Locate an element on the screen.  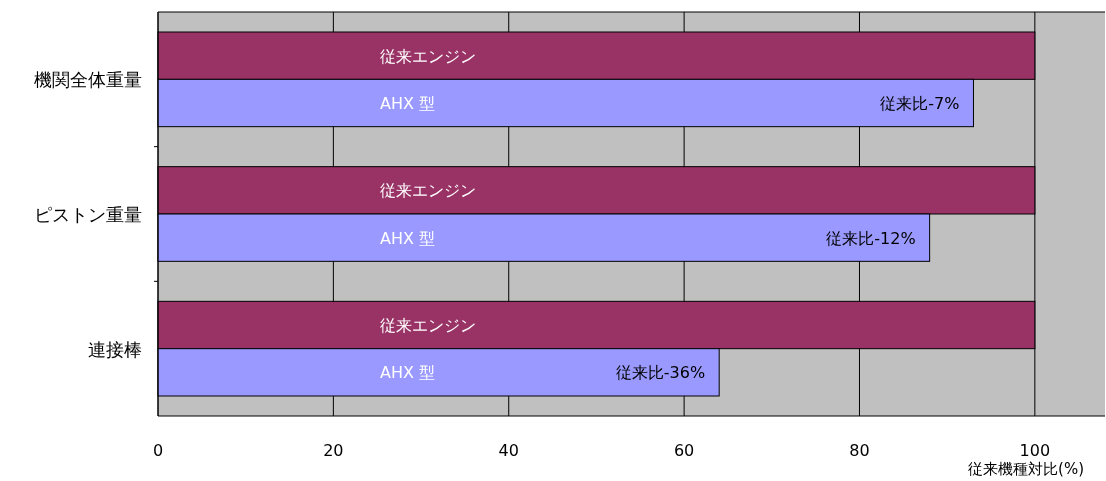
x-tick-label: 60 is located at coordinates (684, 450).